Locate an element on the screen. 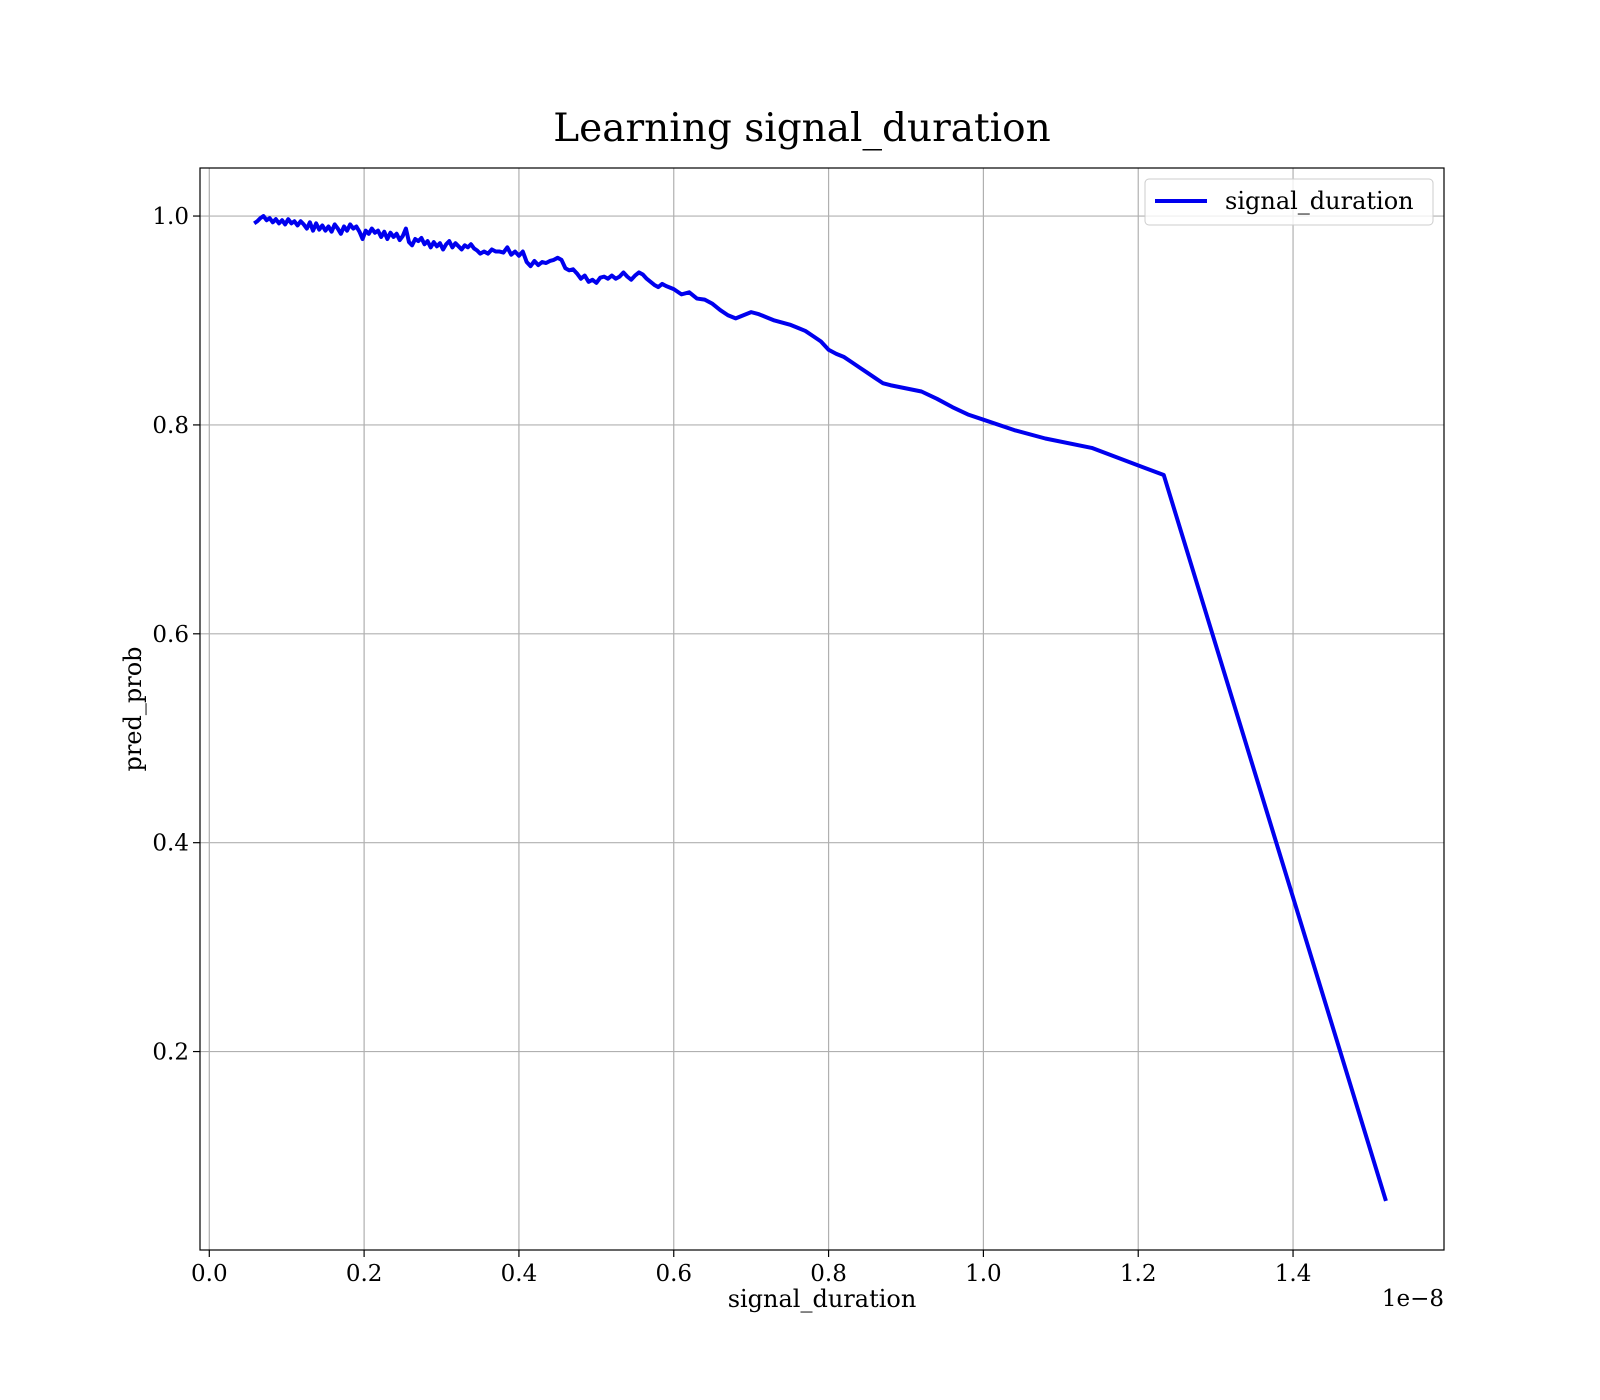  y-axis-ticks: 0.2 0.4 0.6 0.8 1.0 is located at coordinates (176, 635).